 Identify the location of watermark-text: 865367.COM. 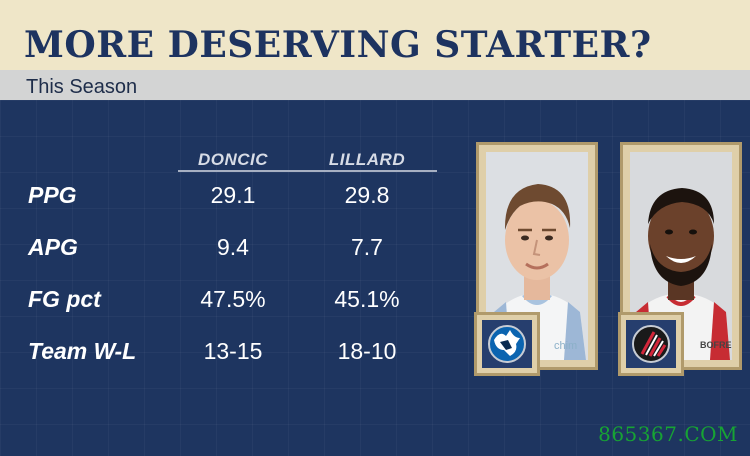
(668, 434).